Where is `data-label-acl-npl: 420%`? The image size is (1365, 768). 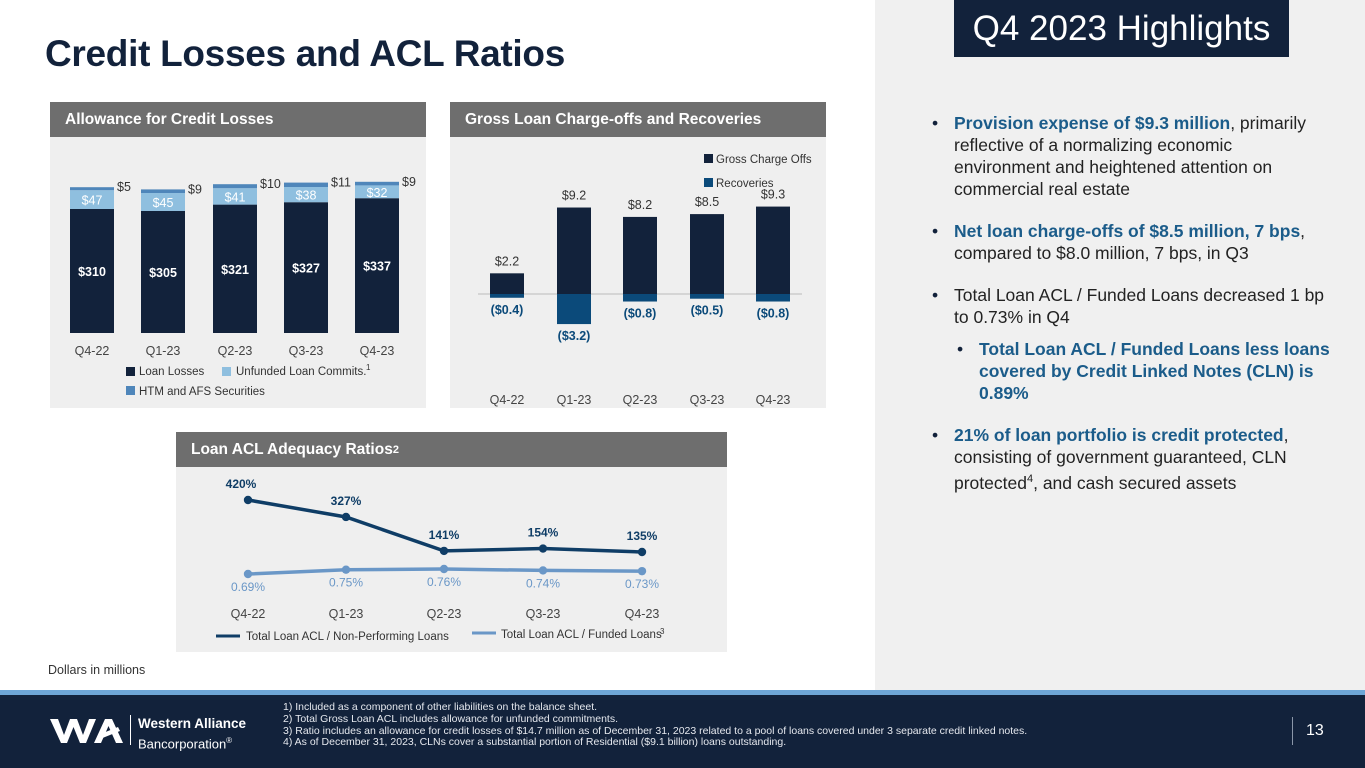
data-label-acl-npl: 420% is located at coordinates (241, 484).